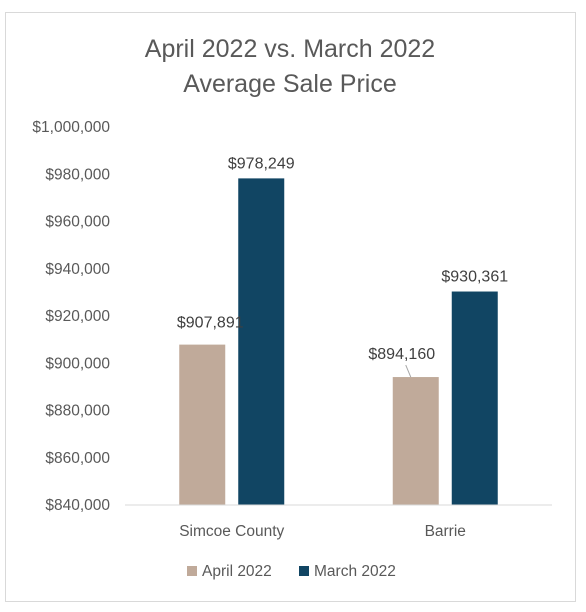 The image size is (586, 612). What do you see at coordinates (77, 411) in the screenshot?
I see `y-tick-label: $880,000` at bounding box center [77, 411].